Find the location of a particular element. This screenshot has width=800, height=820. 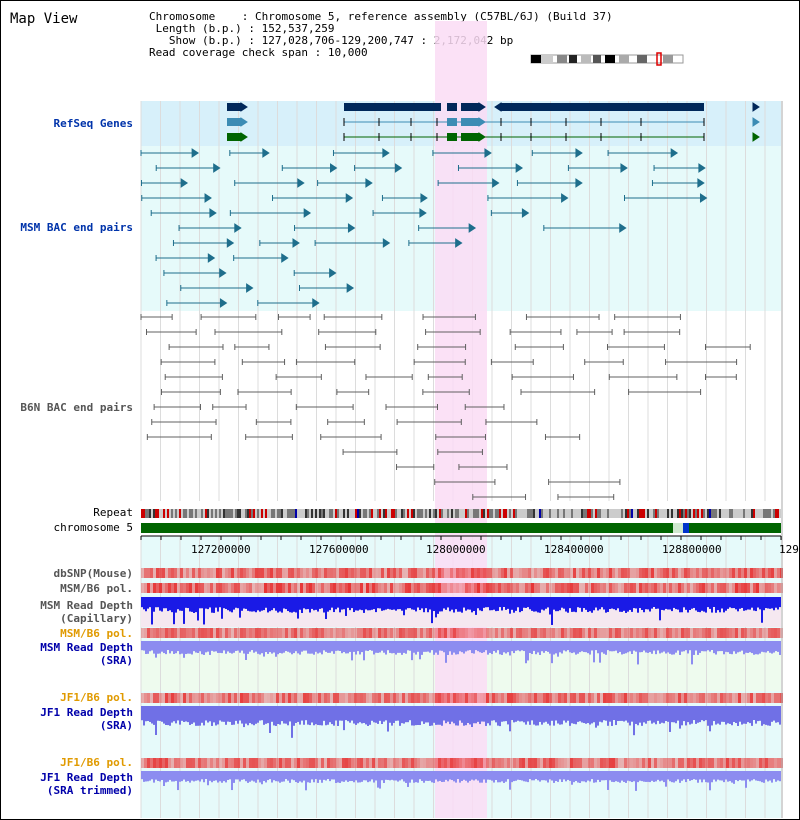

track-label-jf1-b6-pol-2: JF1/B6 pol. is located at coordinates (96, 762).